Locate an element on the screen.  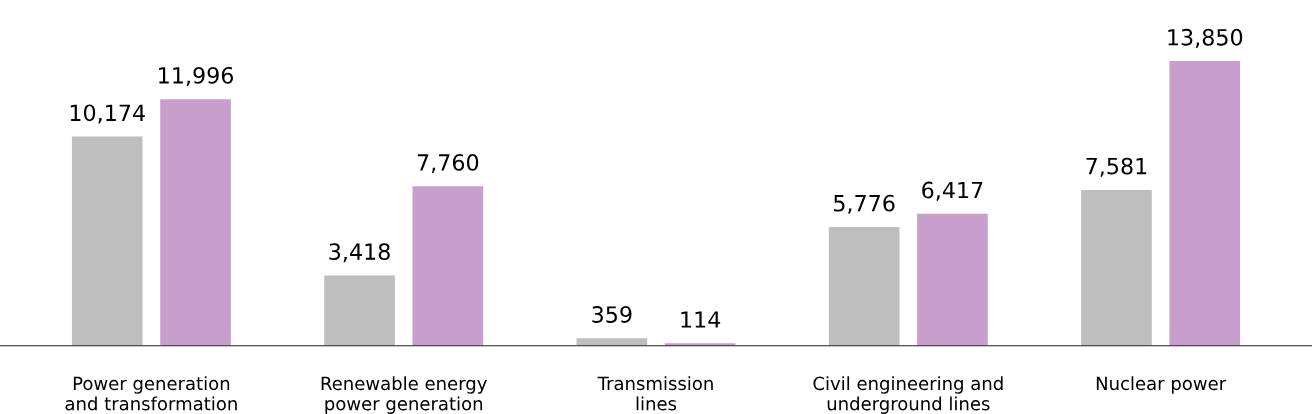
x-tick-label: Civil engineering and underground lines is located at coordinates (908, 395).